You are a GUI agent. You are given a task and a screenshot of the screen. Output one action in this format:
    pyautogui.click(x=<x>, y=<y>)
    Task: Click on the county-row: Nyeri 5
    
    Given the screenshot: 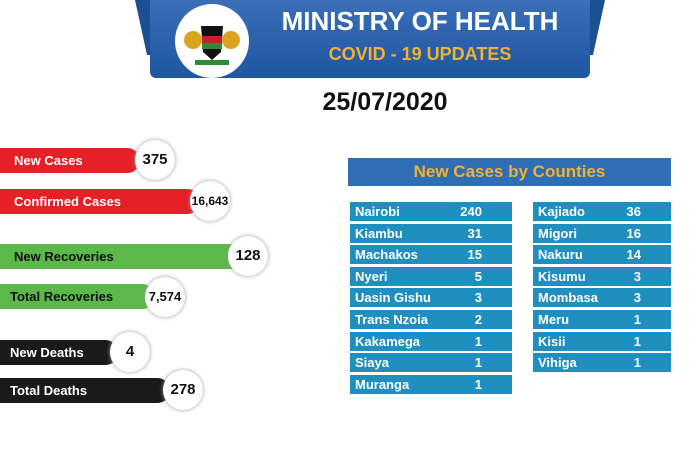 What is the action you would take?
    pyautogui.click(x=431, y=276)
    